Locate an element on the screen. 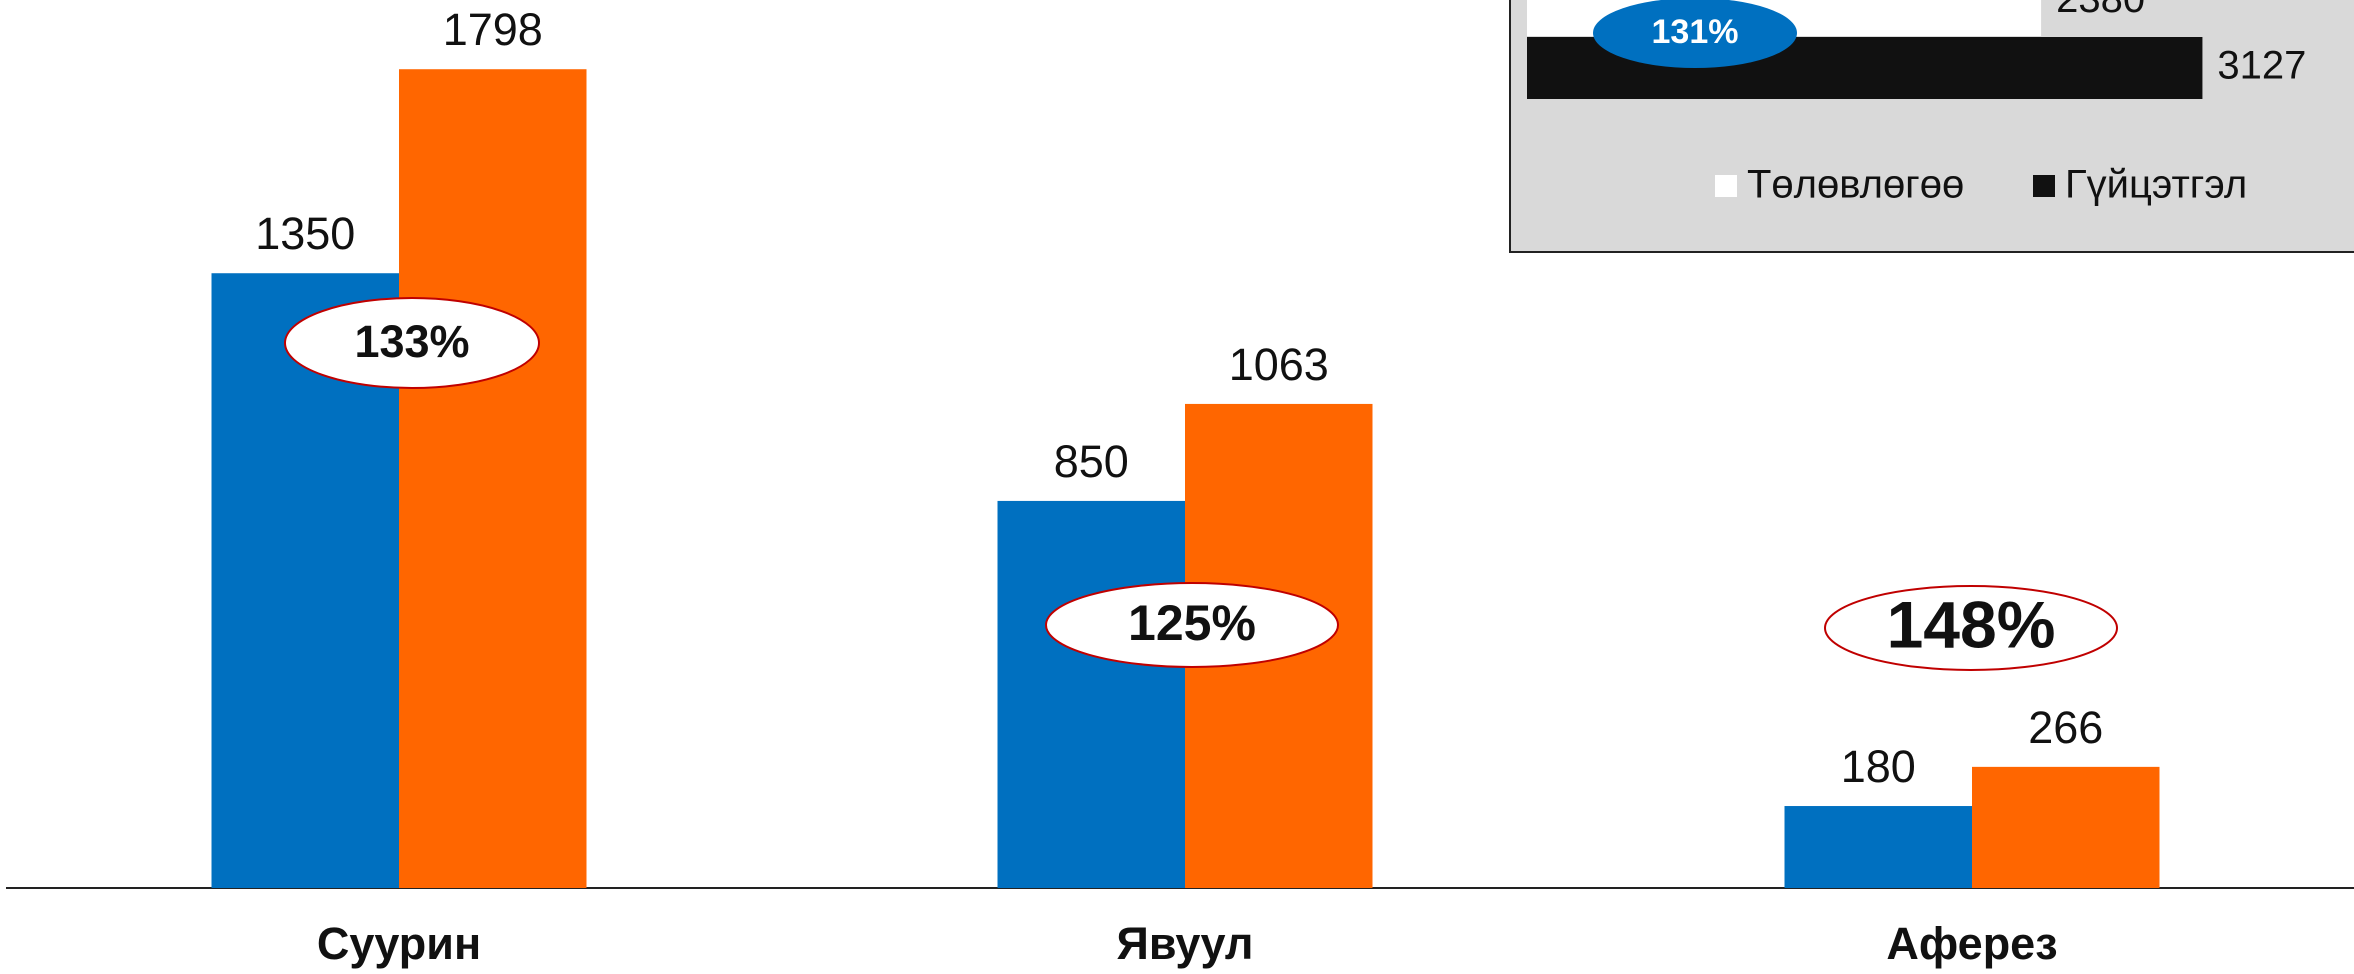 The image size is (2354, 974). data-label: 1798 is located at coordinates (493, 29).